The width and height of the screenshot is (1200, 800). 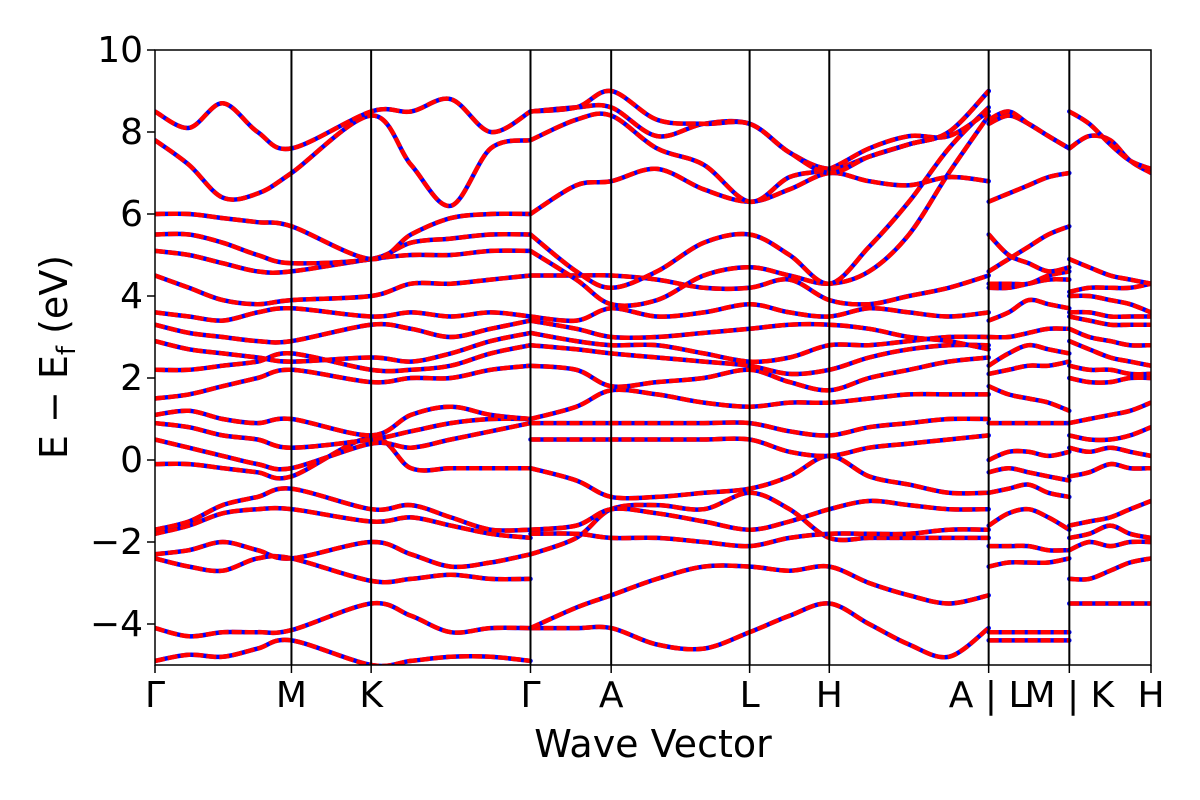 What do you see at coordinates (1109, 452) in the screenshot?
I see `band-line-red-s3-b6` at bounding box center [1109, 452].